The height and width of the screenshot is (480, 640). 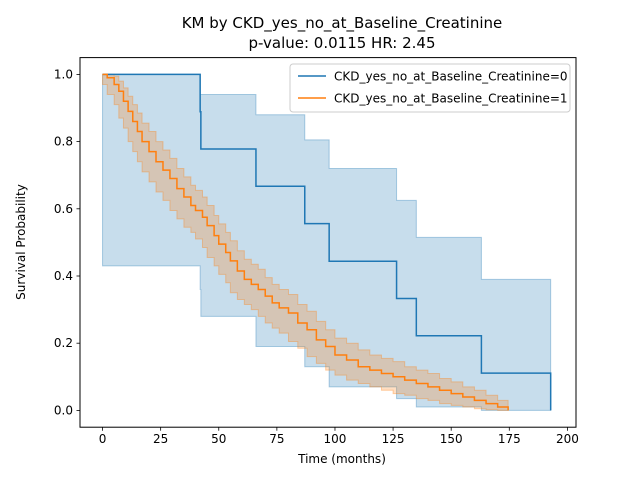 I want to click on x-tick-label: 175, so click(x=509, y=439).